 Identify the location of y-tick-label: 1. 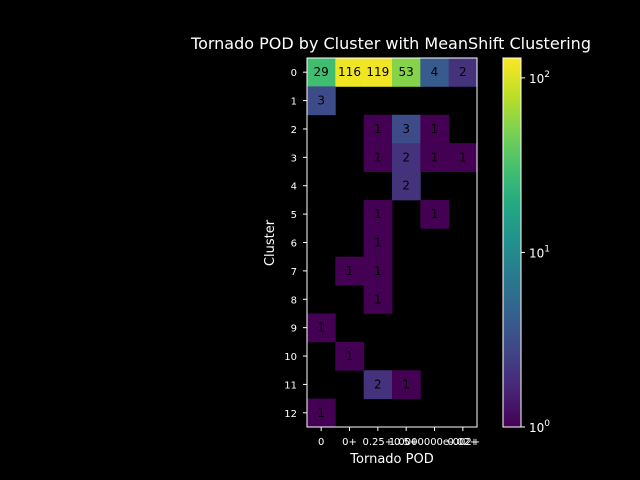
(294, 102).